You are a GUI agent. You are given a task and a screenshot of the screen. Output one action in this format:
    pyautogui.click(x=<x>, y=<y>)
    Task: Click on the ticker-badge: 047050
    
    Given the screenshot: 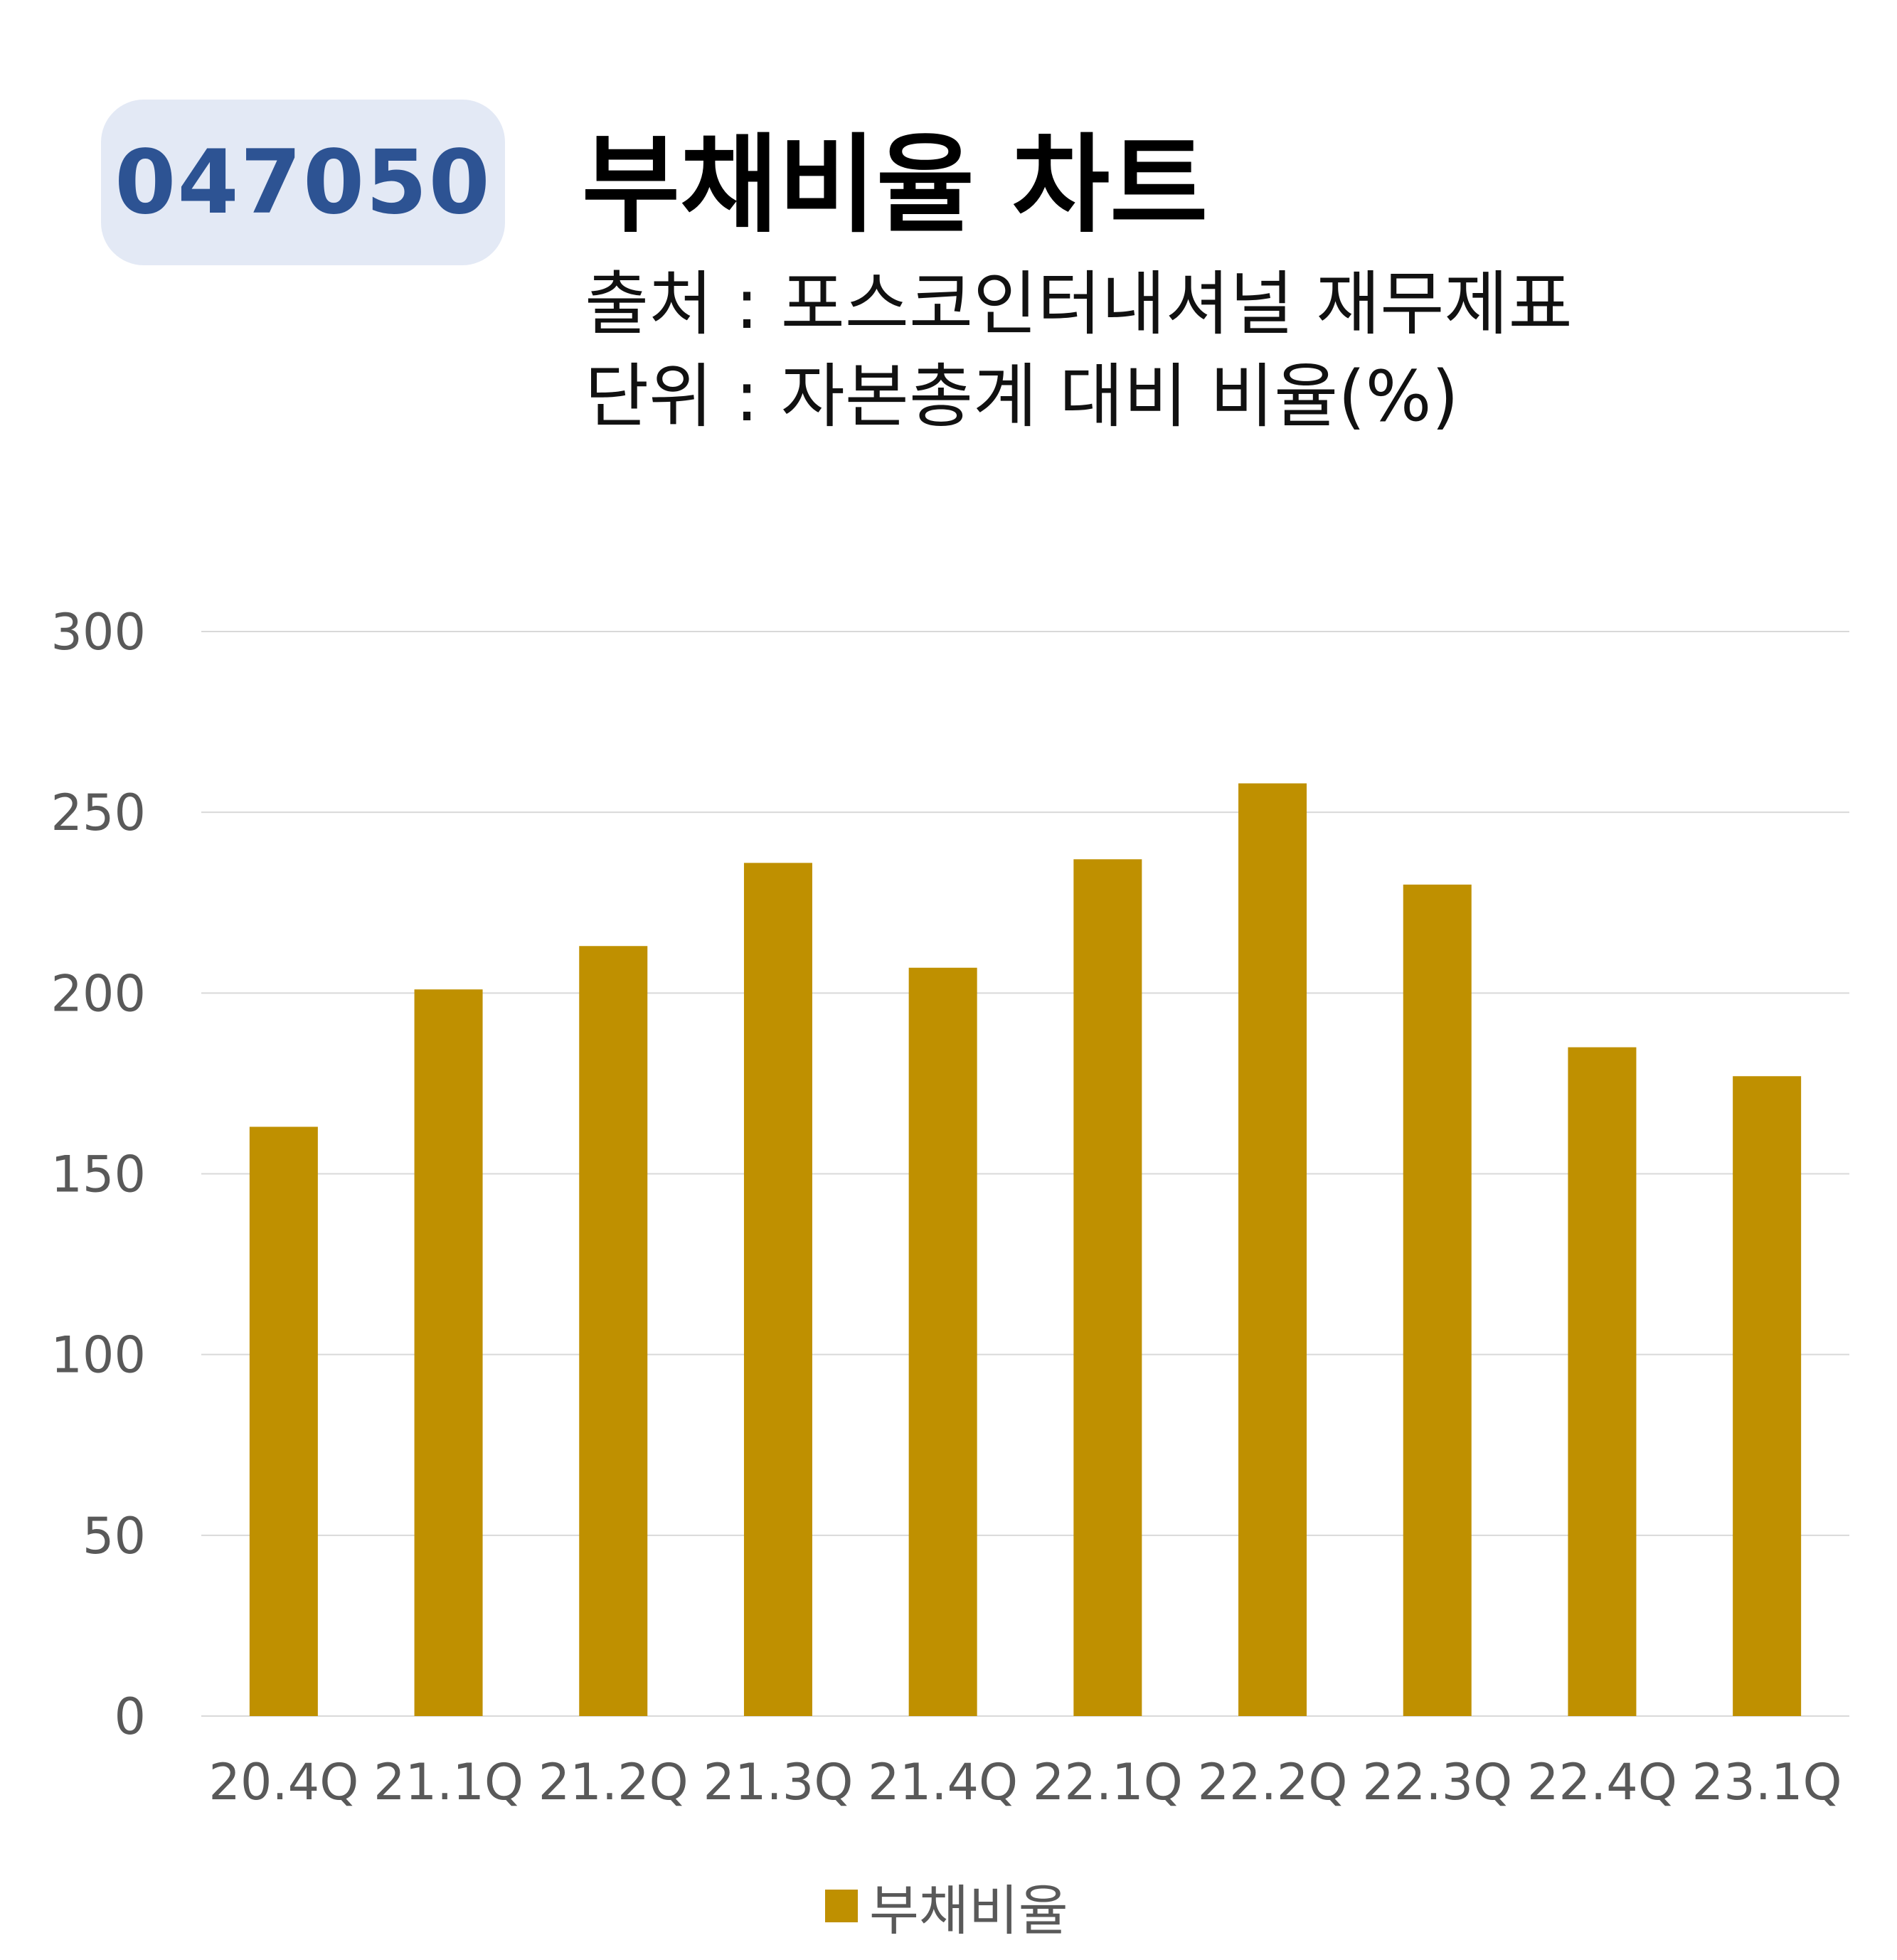 What is the action you would take?
    pyautogui.click(x=303, y=182)
    